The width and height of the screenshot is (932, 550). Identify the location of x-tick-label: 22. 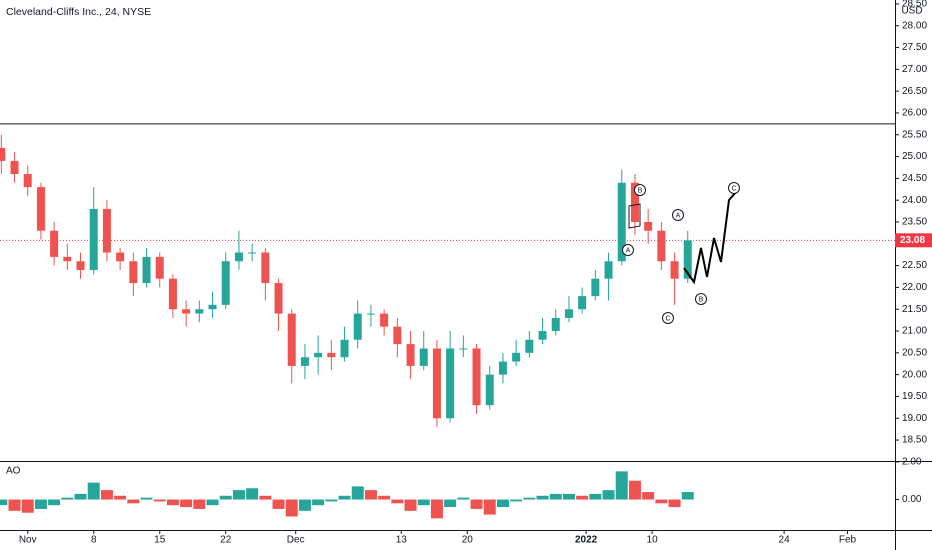
(226, 540).